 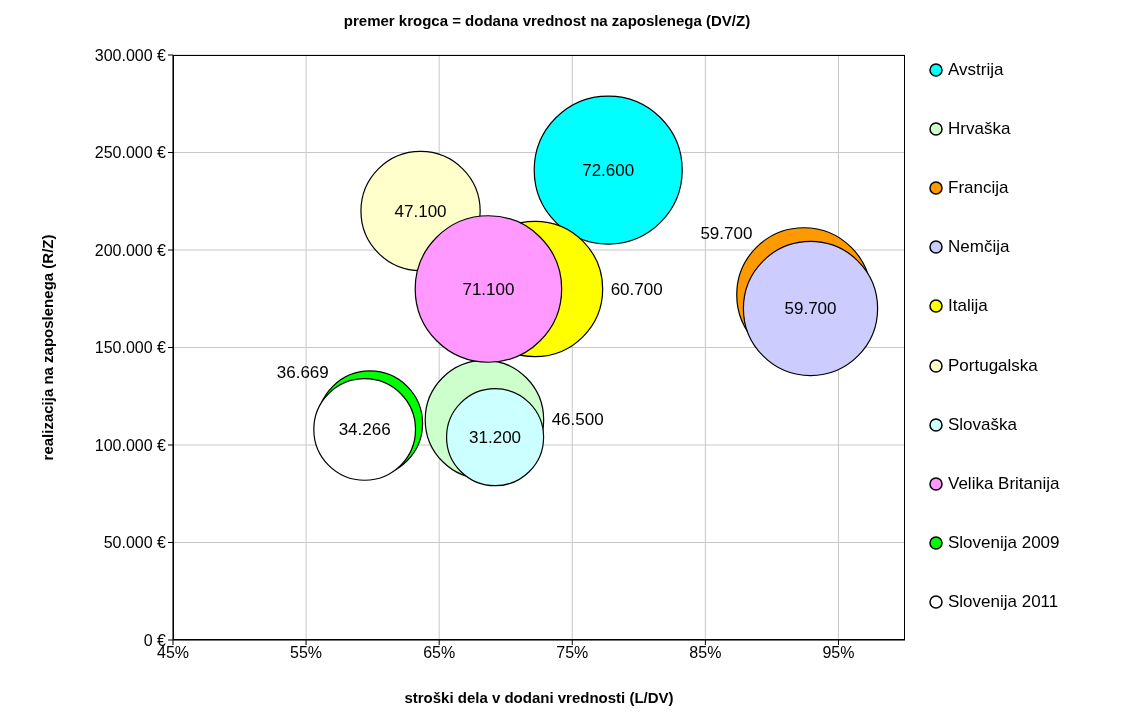 What do you see at coordinates (364, 429) in the screenshot?
I see `data-label: 34.266` at bounding box center [364, 429].